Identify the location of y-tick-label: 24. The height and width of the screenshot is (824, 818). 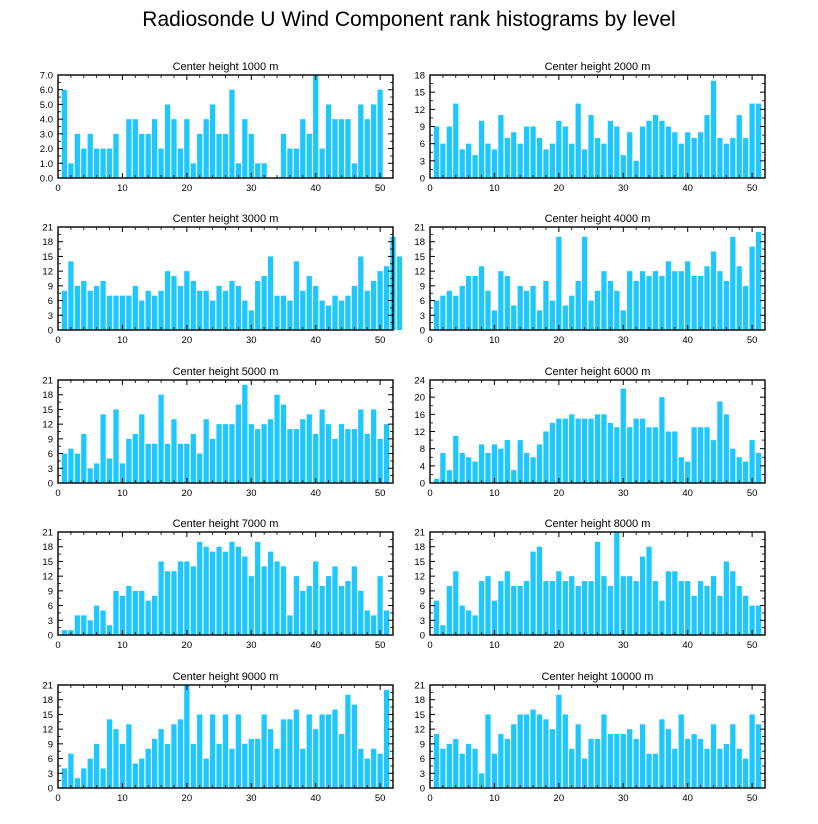
(419, 381).